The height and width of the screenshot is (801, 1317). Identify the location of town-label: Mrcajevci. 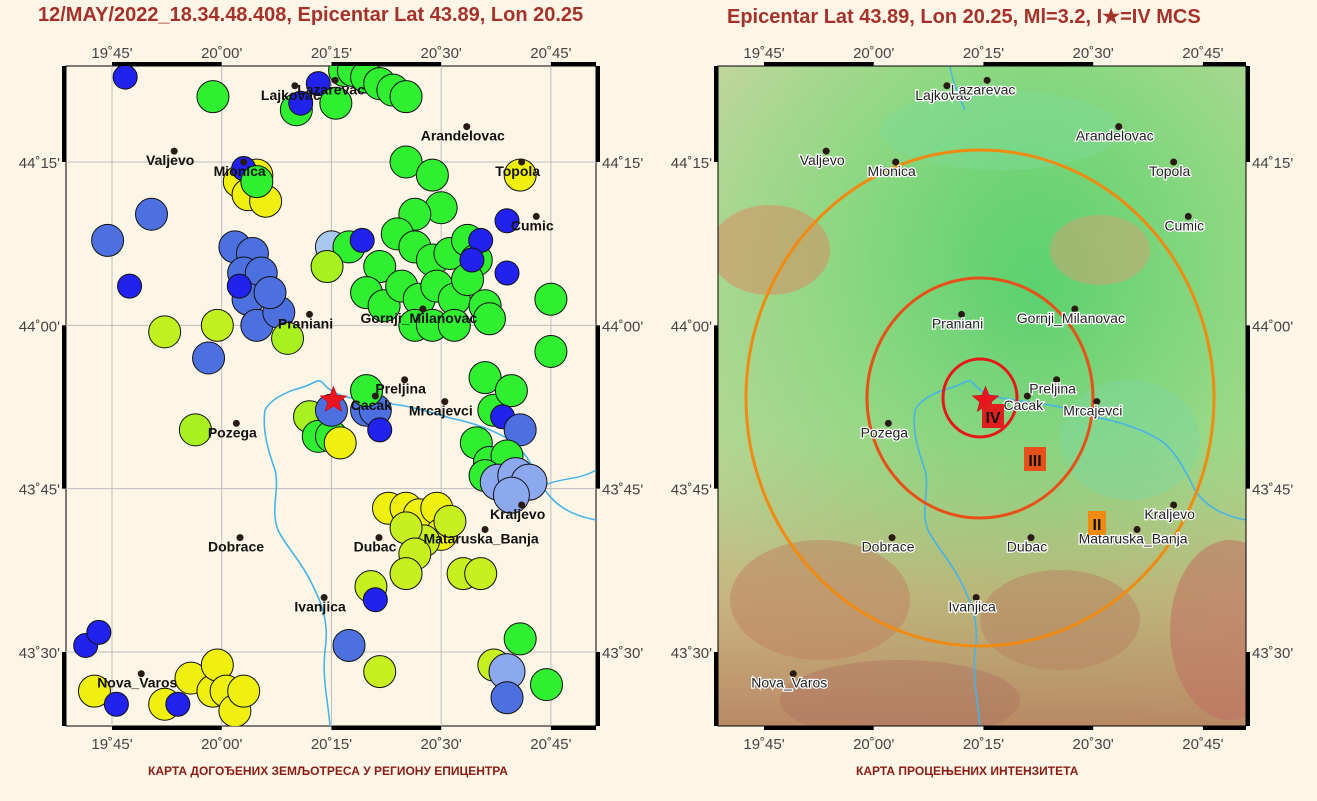
(1092, 411).